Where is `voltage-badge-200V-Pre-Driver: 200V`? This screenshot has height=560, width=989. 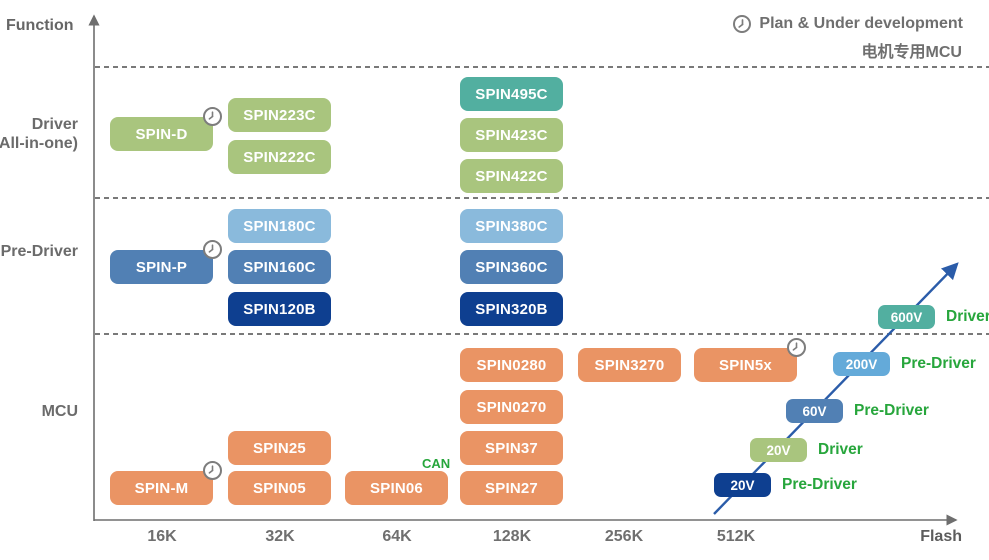
voltage-badge-200V-Pre-Driver: 200V is located at coordinates (861, 364).